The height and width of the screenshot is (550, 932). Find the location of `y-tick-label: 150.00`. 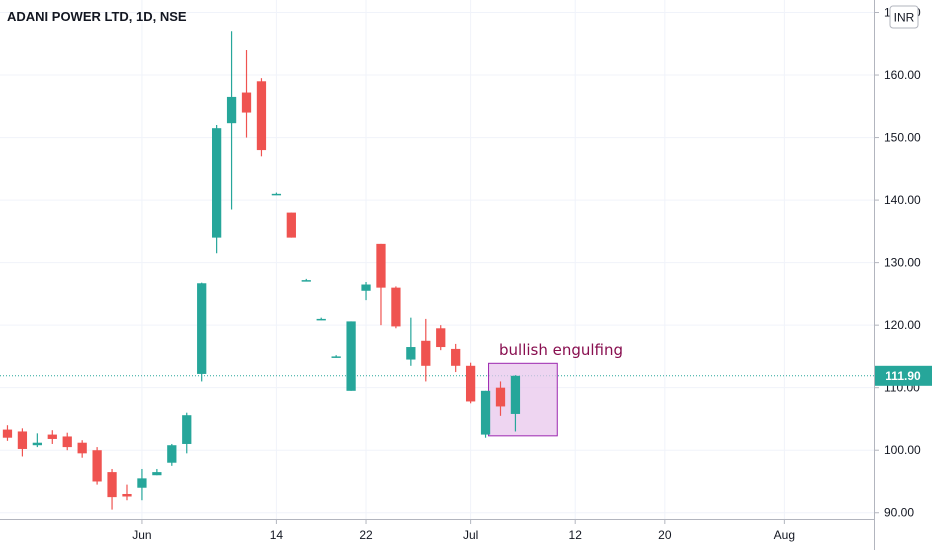

y-tick-label: 150.00 is located at coordinates (902, 138).